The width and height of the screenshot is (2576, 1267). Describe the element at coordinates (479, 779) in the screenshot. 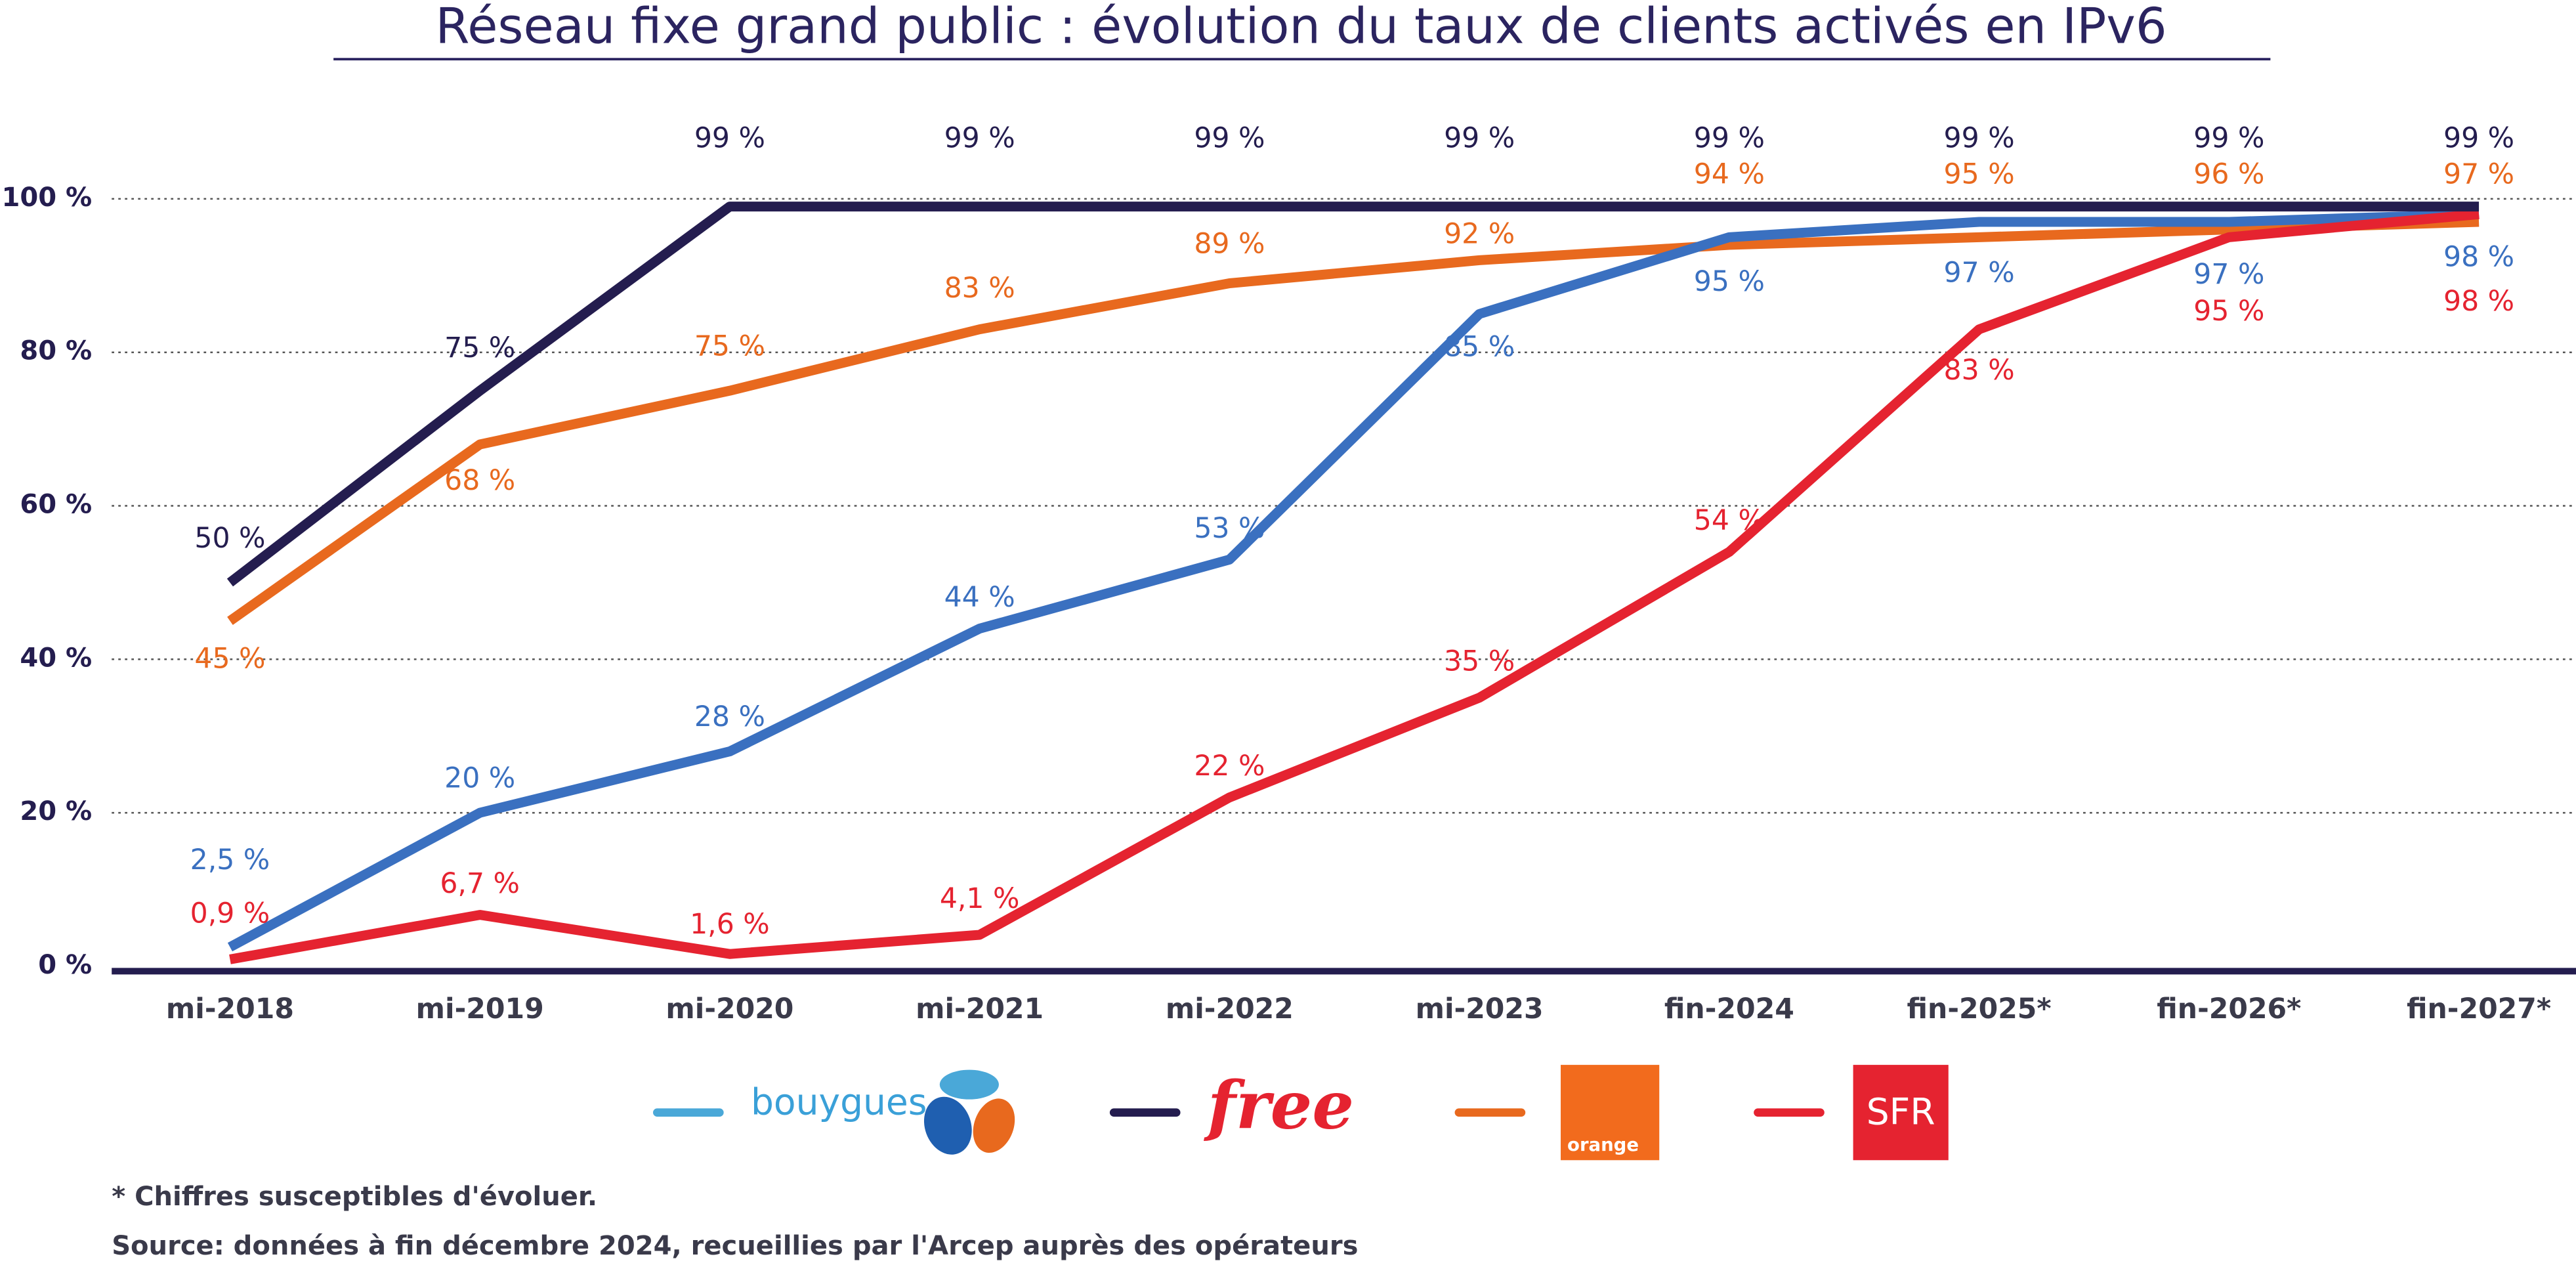

I see `value-label: 20 %` at that location.